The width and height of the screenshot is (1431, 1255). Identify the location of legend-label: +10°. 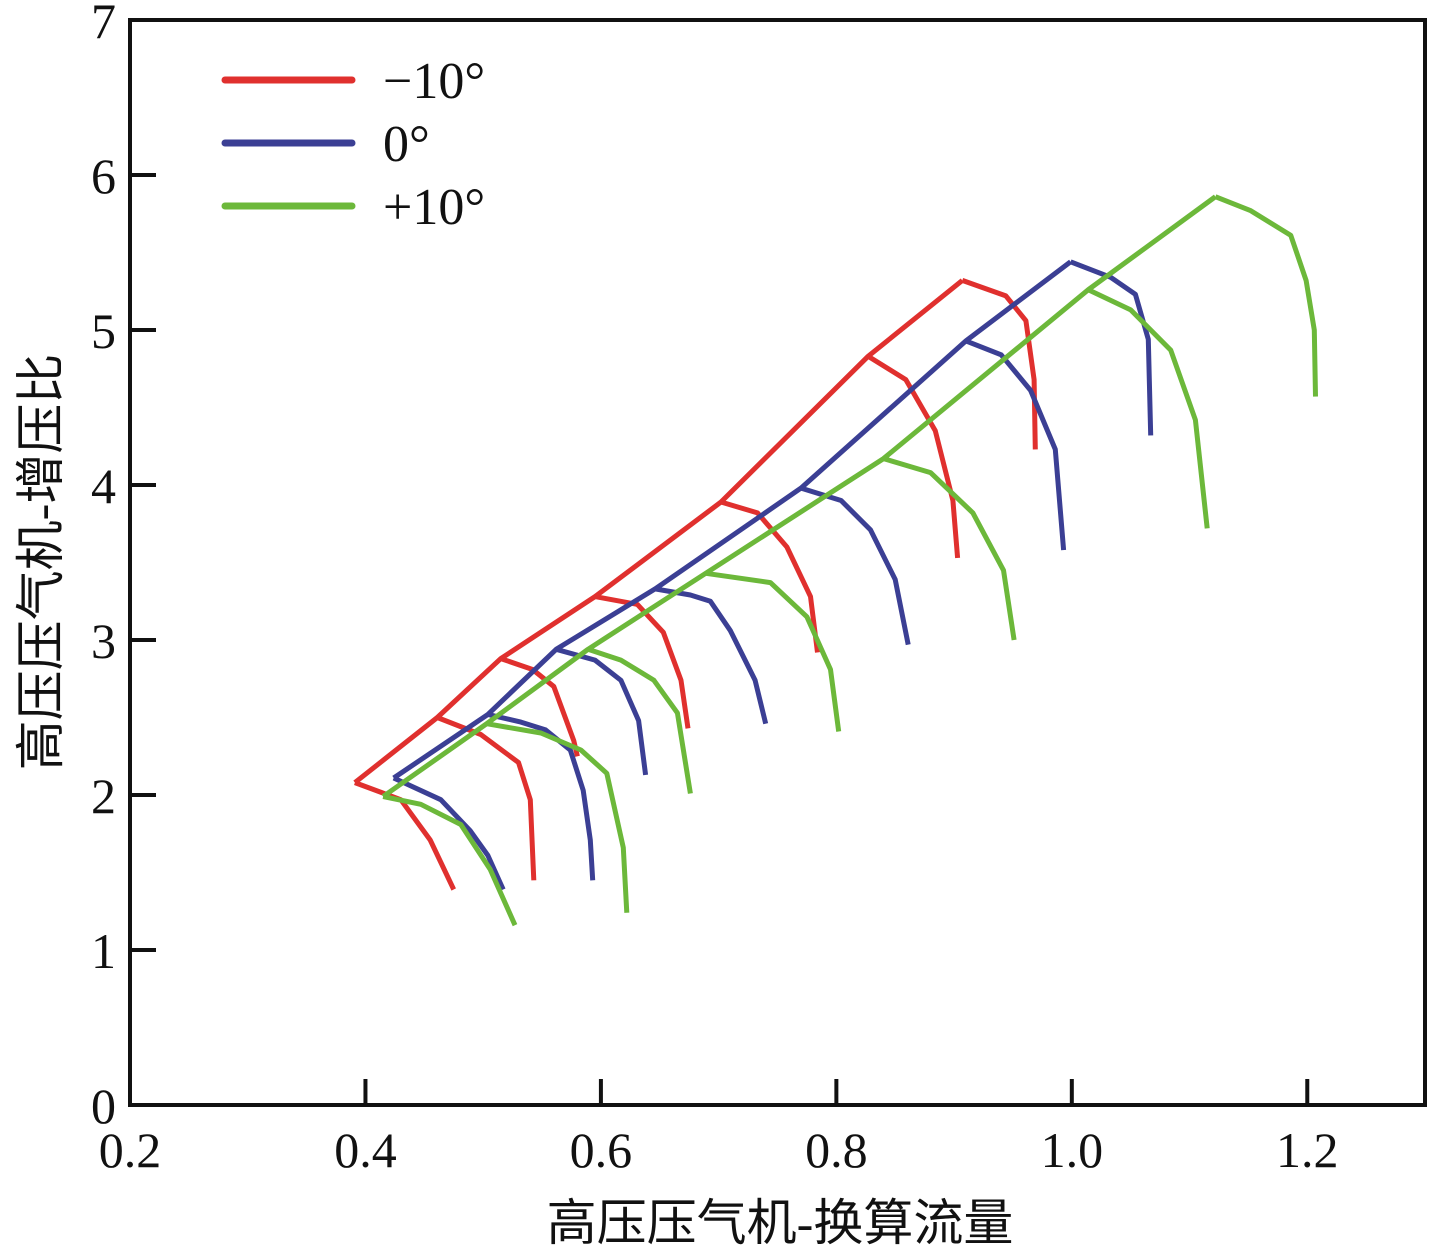
(434, 207).